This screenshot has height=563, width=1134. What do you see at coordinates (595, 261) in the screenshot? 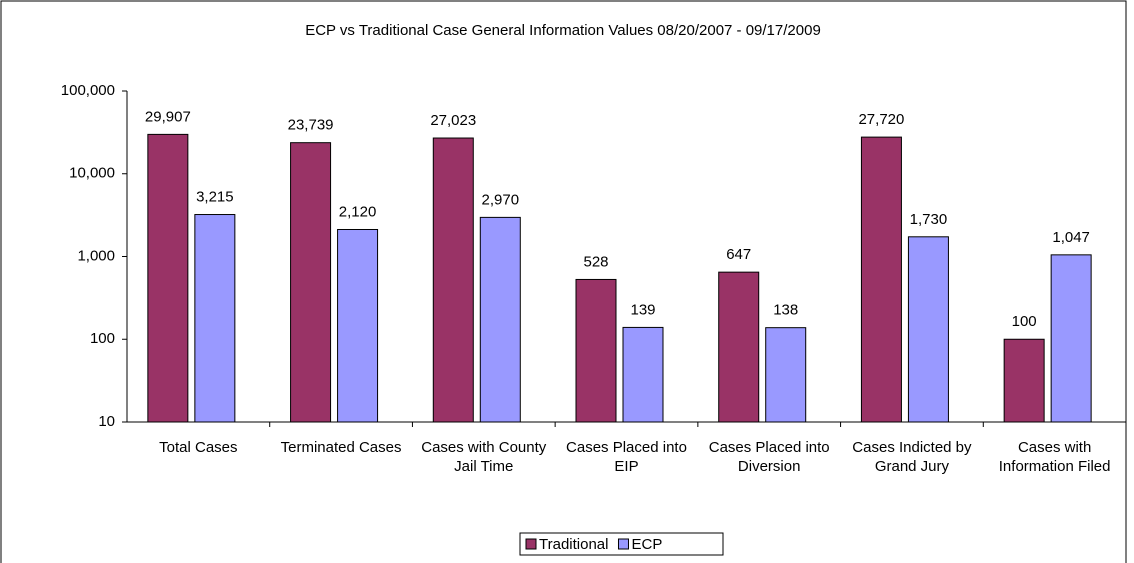
I see `value-label: 528` at bounding box center [595, 261].